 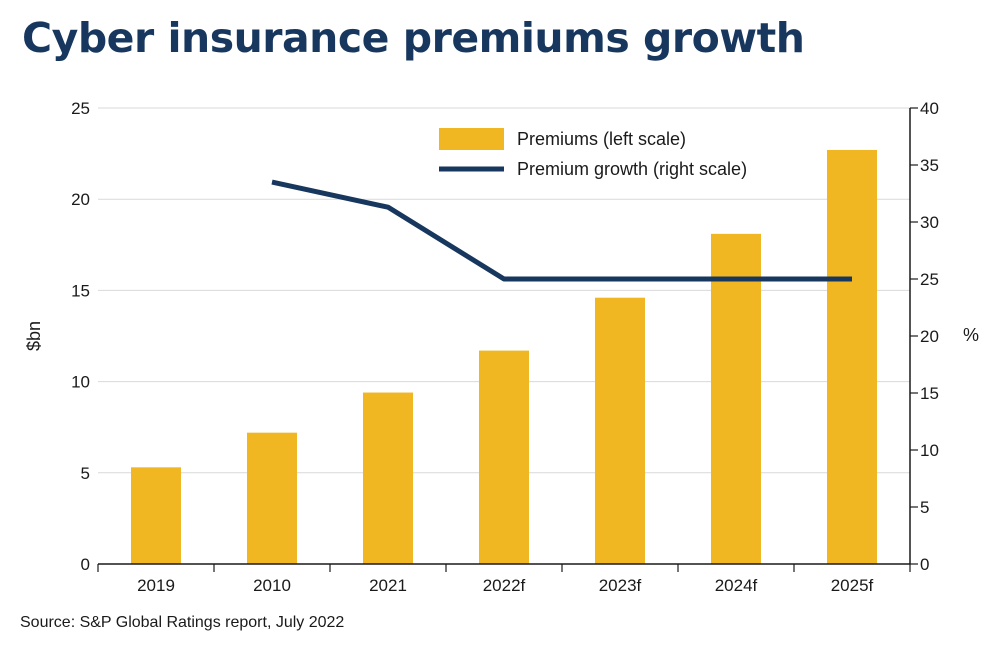 I want to click on x-tick-label: 2010, so click(x=272, y=585).